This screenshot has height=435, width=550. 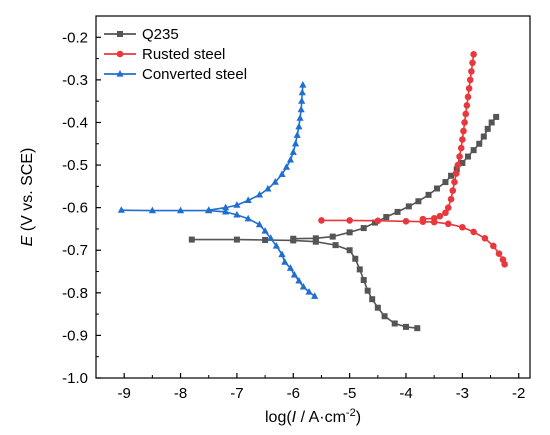 What do you see at coordinates (27, 197) in the screenshot?
I see `y-axis-label: E (V vs. SCE)` at bounding box center [27, 197].